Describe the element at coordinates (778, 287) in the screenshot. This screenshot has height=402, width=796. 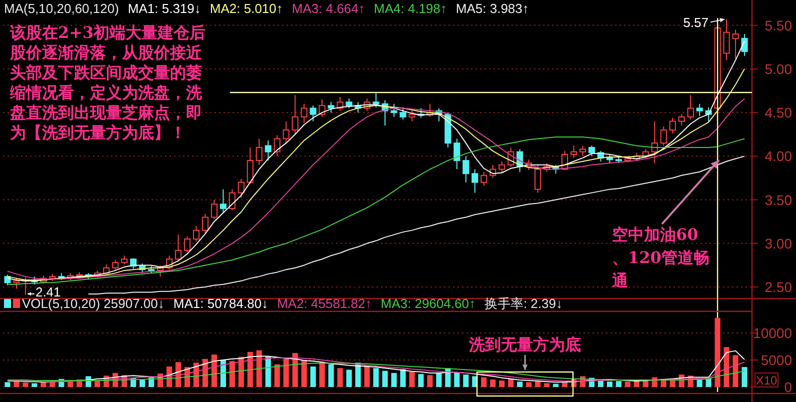
I see `y-tick-label: 2.50` at that location.